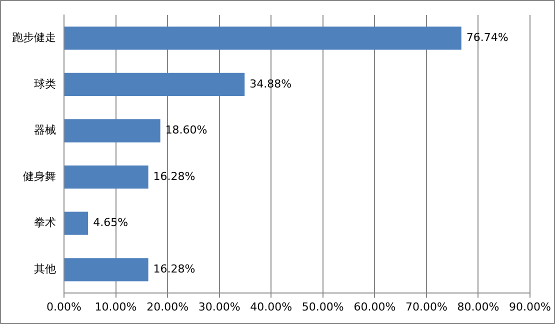  Describe the element at coordinates (426, 307) in the screenshot. I see `x-tick-label: 70.00%` at that location.